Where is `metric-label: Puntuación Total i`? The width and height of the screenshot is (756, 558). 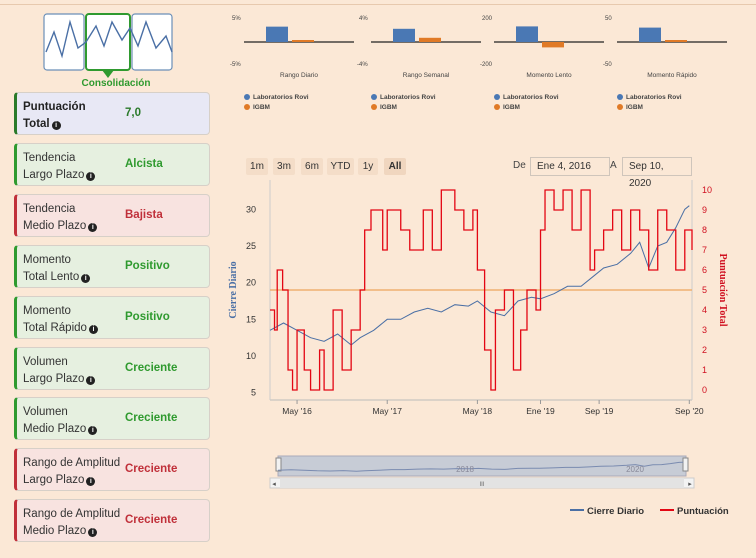
metric-label: Puntuación Total i is located at coordinates (54, 115).